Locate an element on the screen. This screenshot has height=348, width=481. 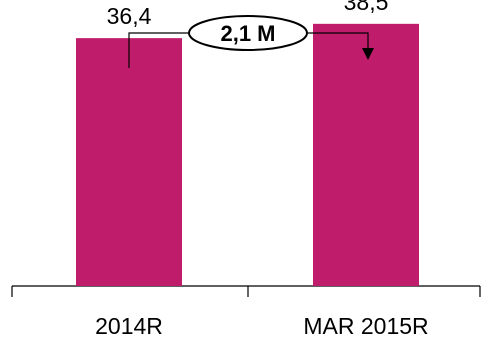
annotation-label: 2,1 M is located at coordinates (247, 33).